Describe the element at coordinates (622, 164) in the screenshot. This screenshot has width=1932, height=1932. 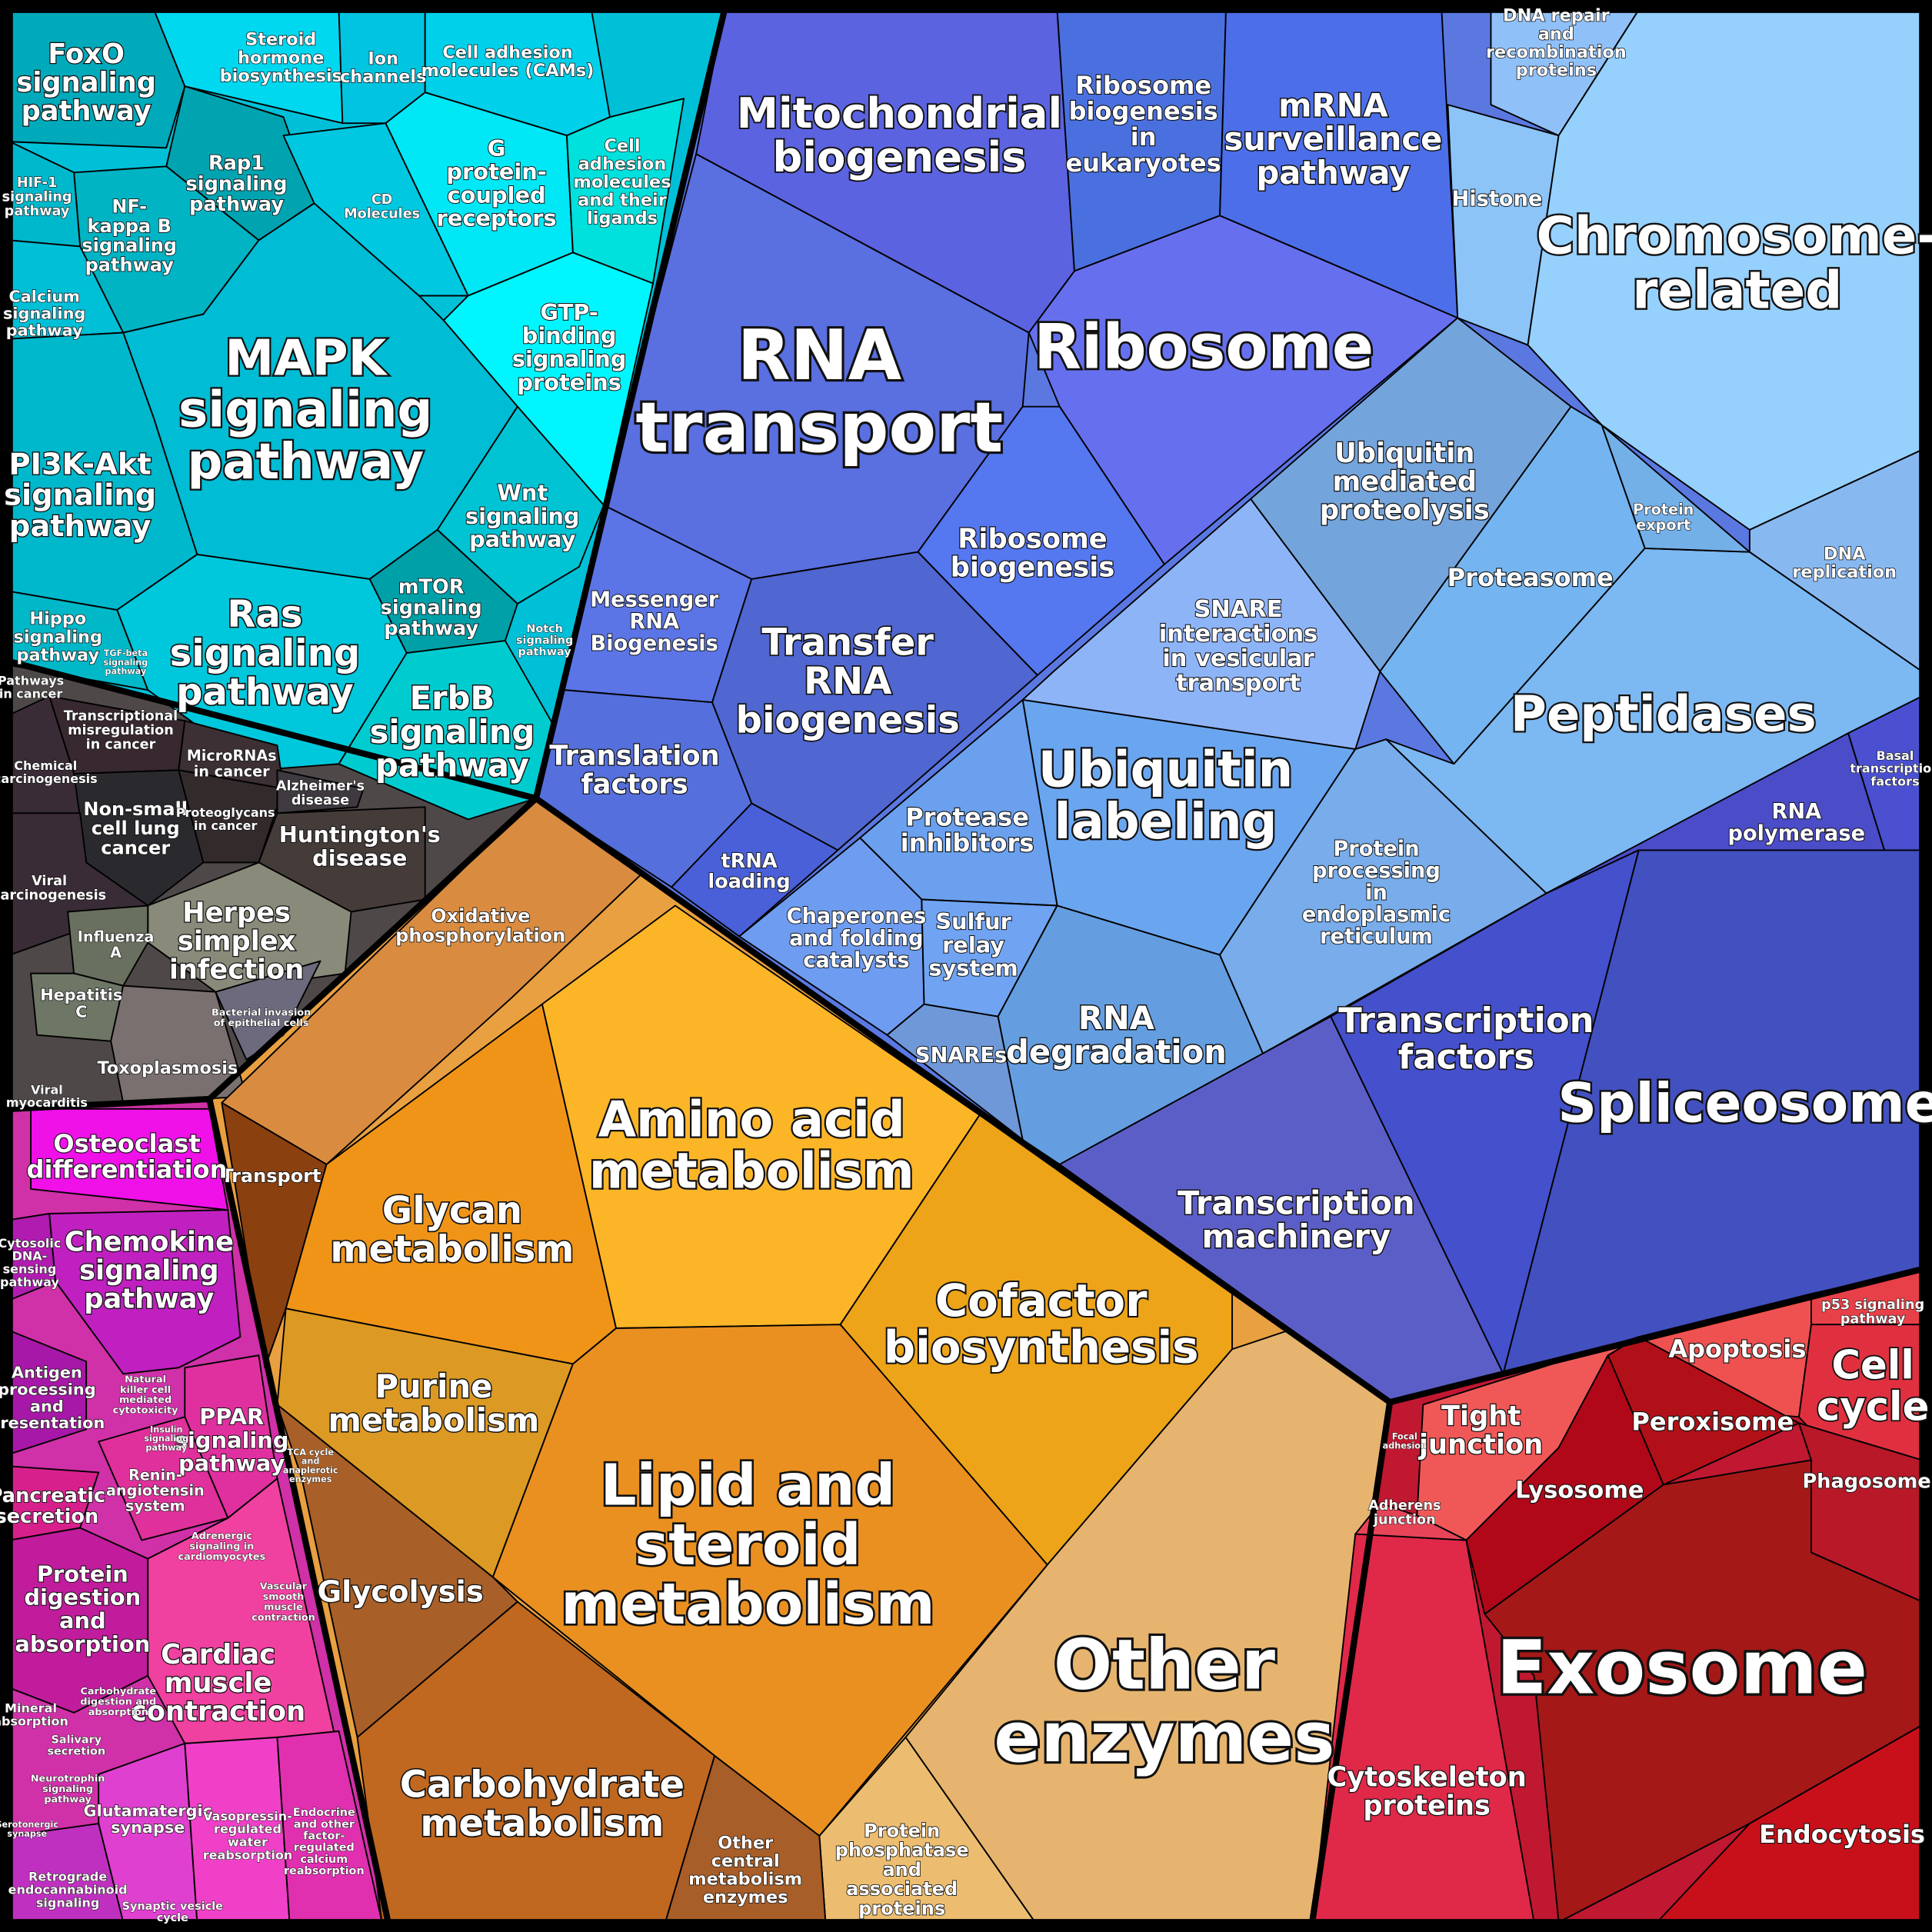
I see `cell-label-line: adhesion` at that location.